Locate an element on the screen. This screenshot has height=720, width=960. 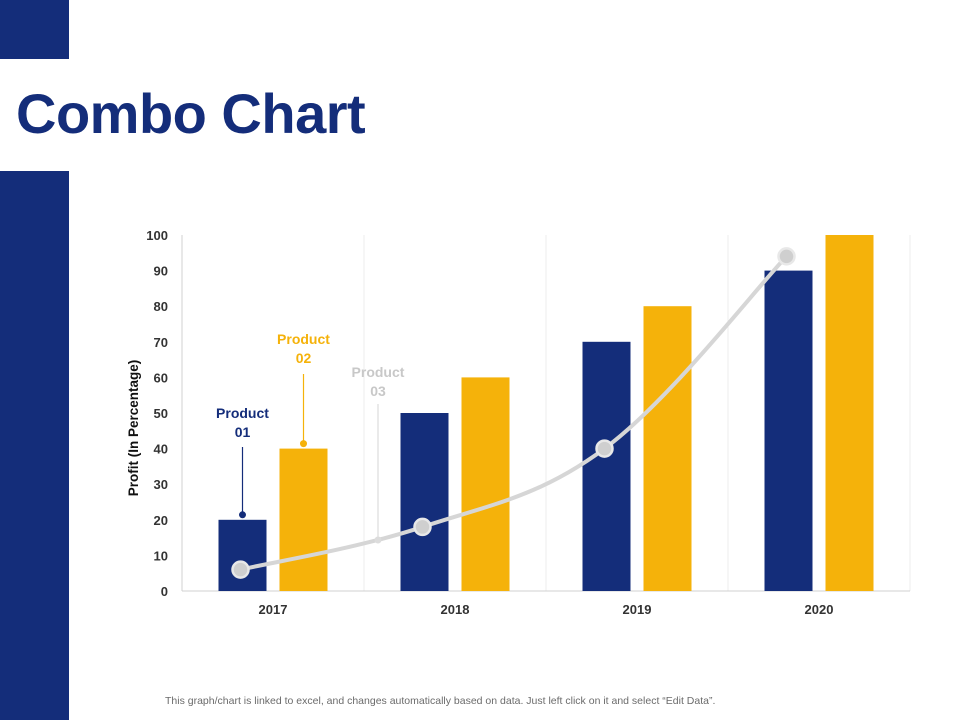
left-accent-bar is located at coordinates (34, 445).